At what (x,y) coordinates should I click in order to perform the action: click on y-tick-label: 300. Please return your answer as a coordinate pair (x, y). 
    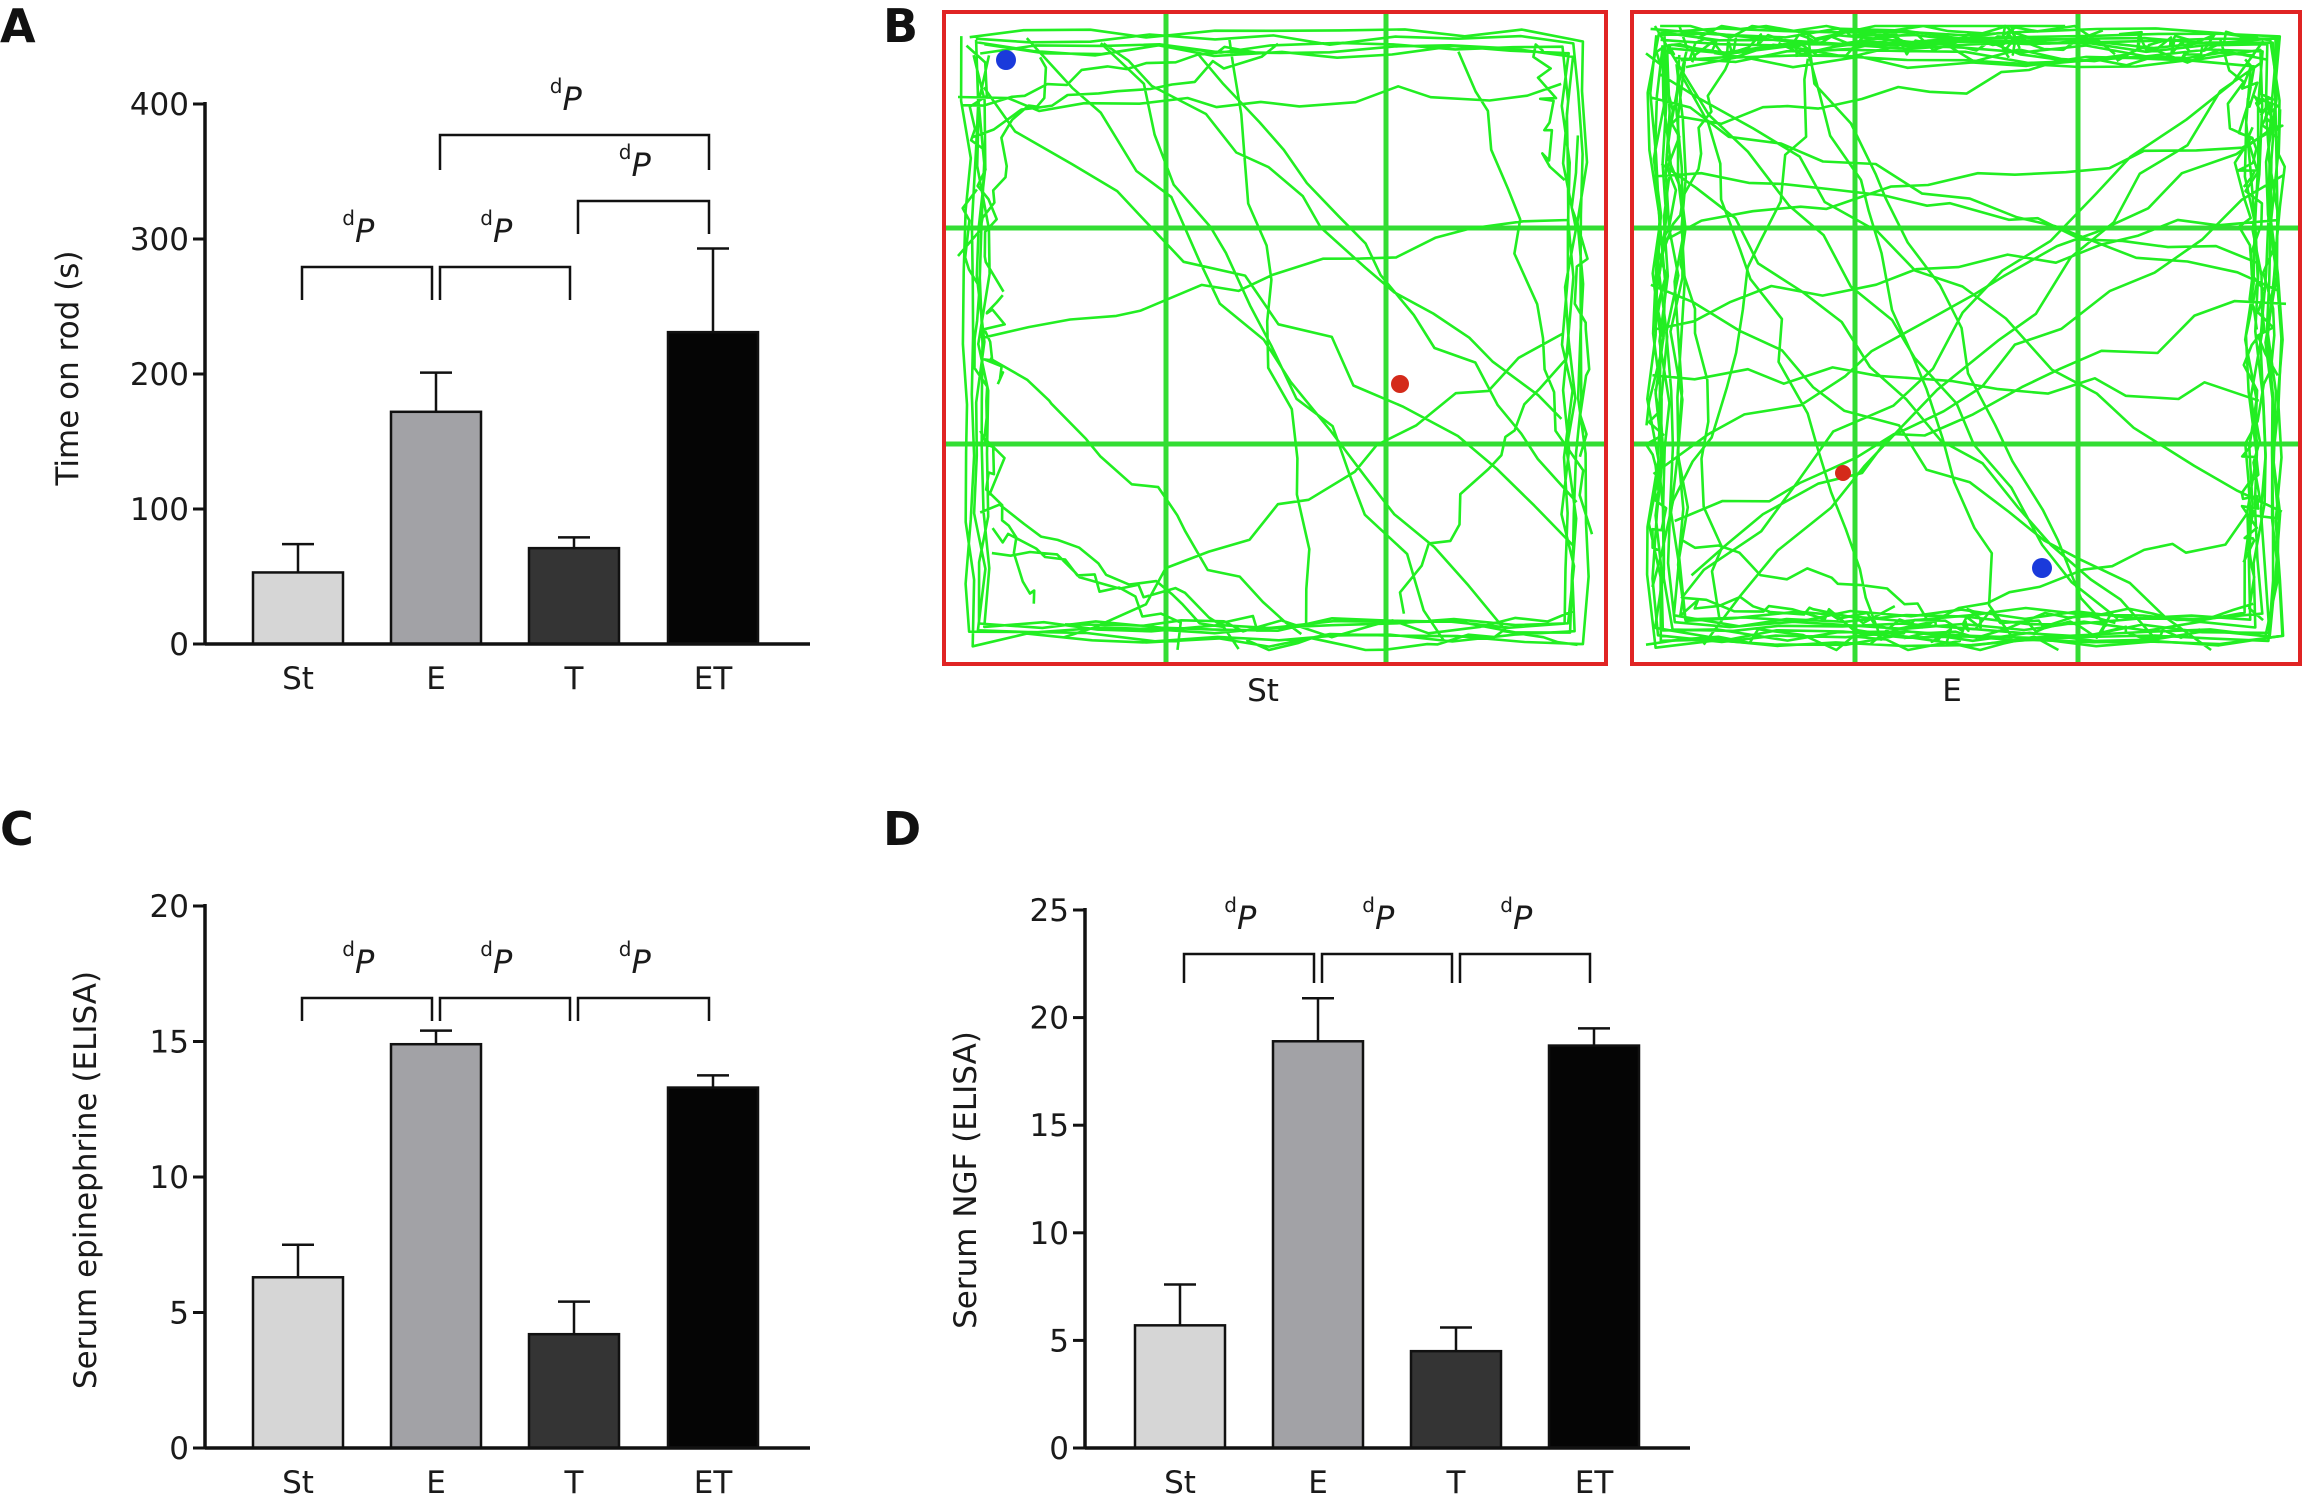
    Looking at the image, I should click on (159, 240).